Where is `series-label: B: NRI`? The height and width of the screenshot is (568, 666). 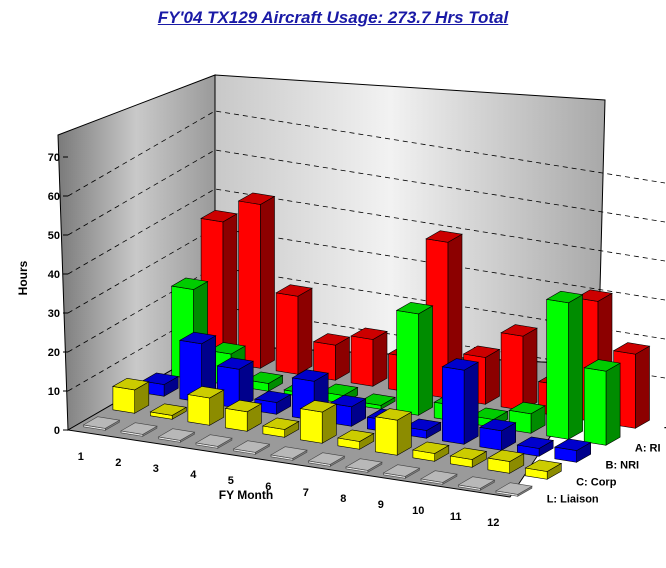
series-label: B: NRI is located at coordinates (623, 466).